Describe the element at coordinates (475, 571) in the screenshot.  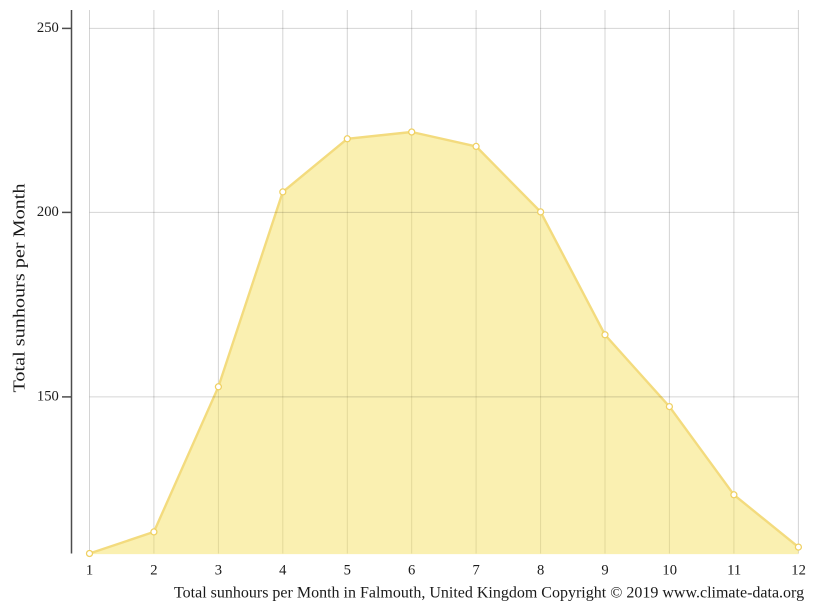
I see `svg-text: 7` at that location.